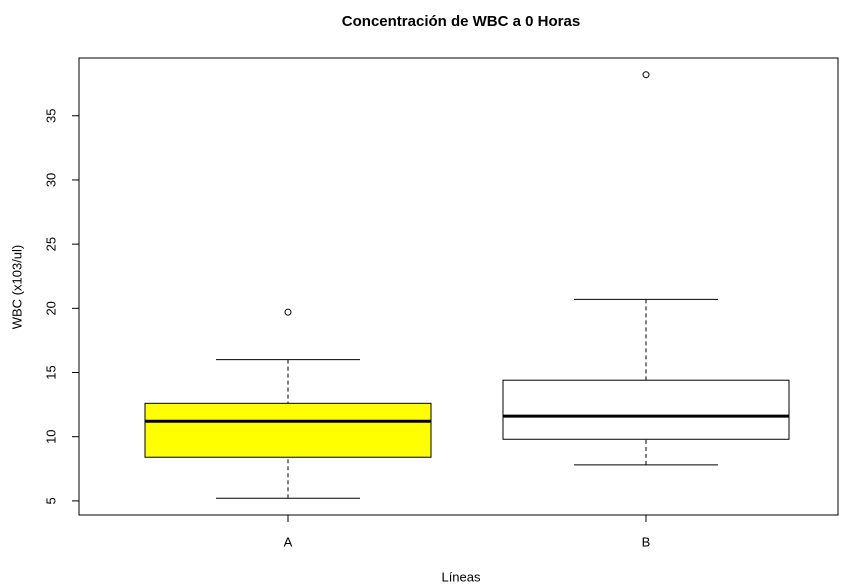 Image resolution: width=846 pixels, height=586 pixels. What do you see at coordinates (288, 541) in the screenshot?
I see `x-tick-label: A` at bounding box center [288, 541].